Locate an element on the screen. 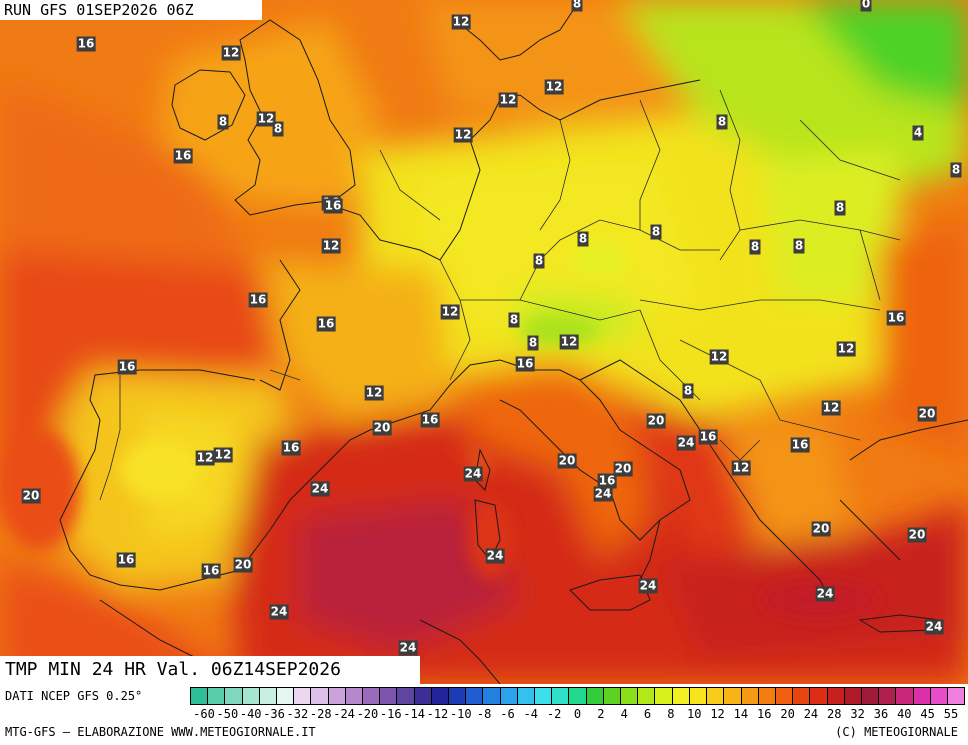 The height and width of the screenshot is (745, 968). colorbar-tick-label: -2 is located at coordinates (554, 714).